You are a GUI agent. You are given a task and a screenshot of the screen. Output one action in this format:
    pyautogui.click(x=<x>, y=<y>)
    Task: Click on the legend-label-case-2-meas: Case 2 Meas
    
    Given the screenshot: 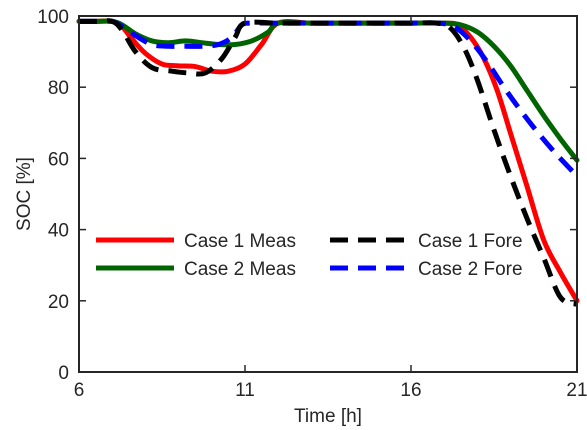 What is the action you would take?
    pyautogui.click(x=240, y=269)
    